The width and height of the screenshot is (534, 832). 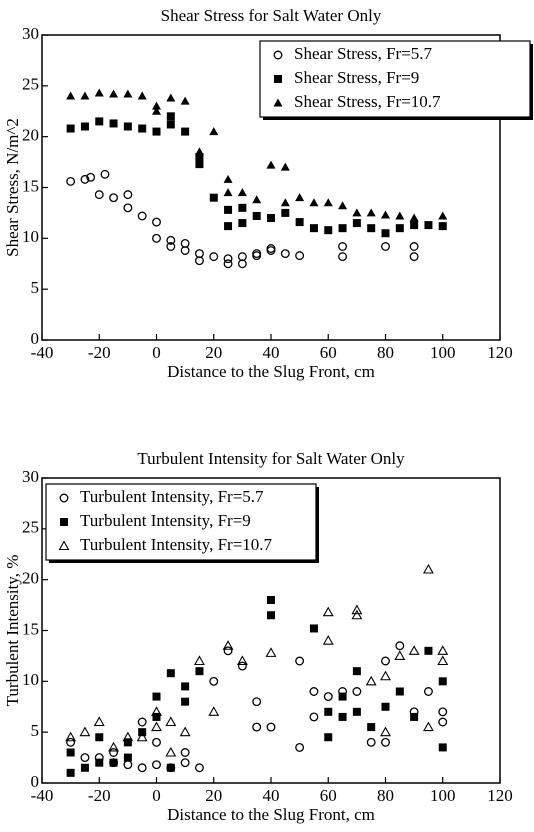 I want to click on x-tick-label: -40, so click(x=42, y=795).